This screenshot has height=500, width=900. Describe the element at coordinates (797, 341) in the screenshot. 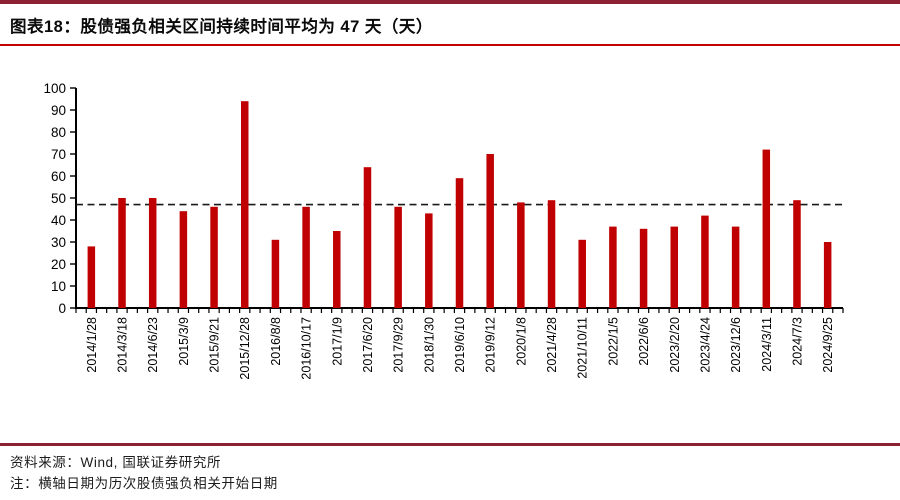

I see `x-axis-label: 2024/7/3` at that location.